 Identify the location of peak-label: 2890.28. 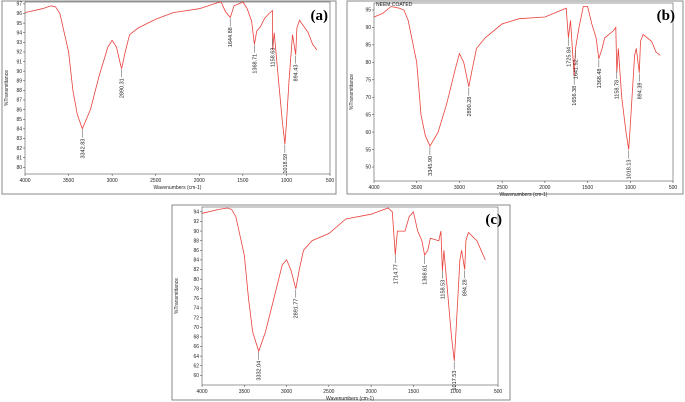
(470, 107).